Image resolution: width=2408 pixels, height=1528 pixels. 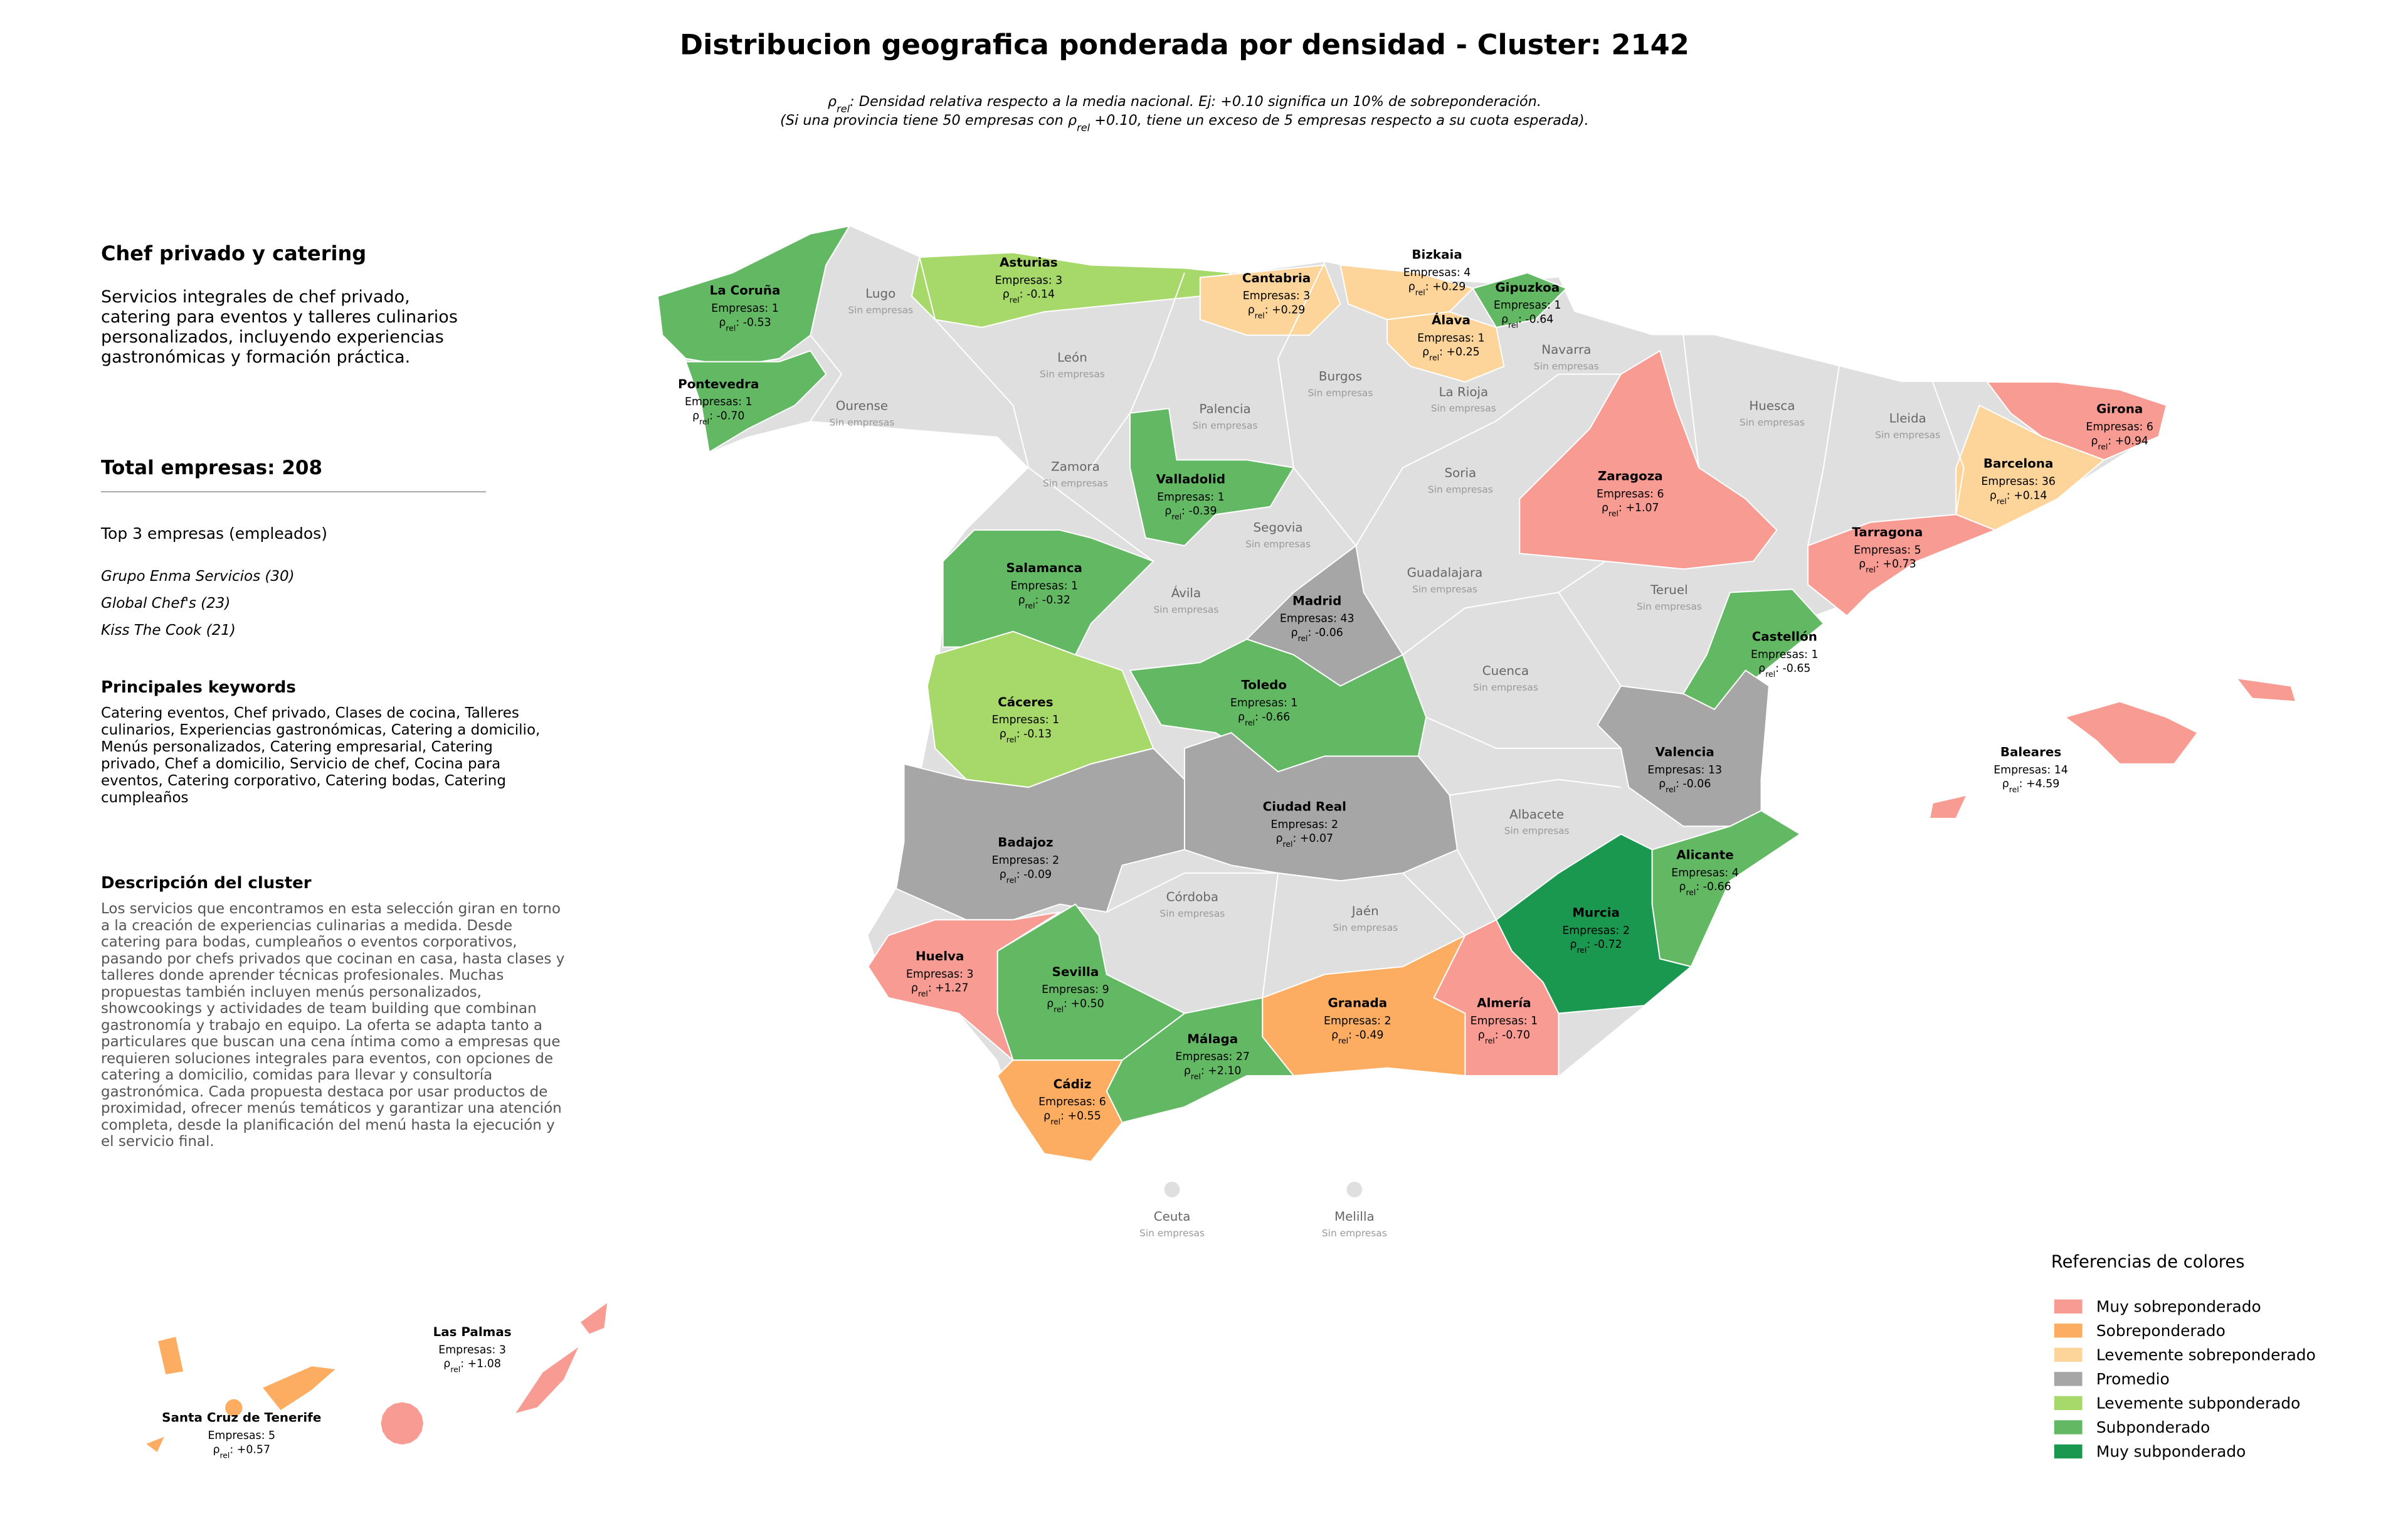 I want to click on rho-value: +1.07, so click(x=1642, y=508).